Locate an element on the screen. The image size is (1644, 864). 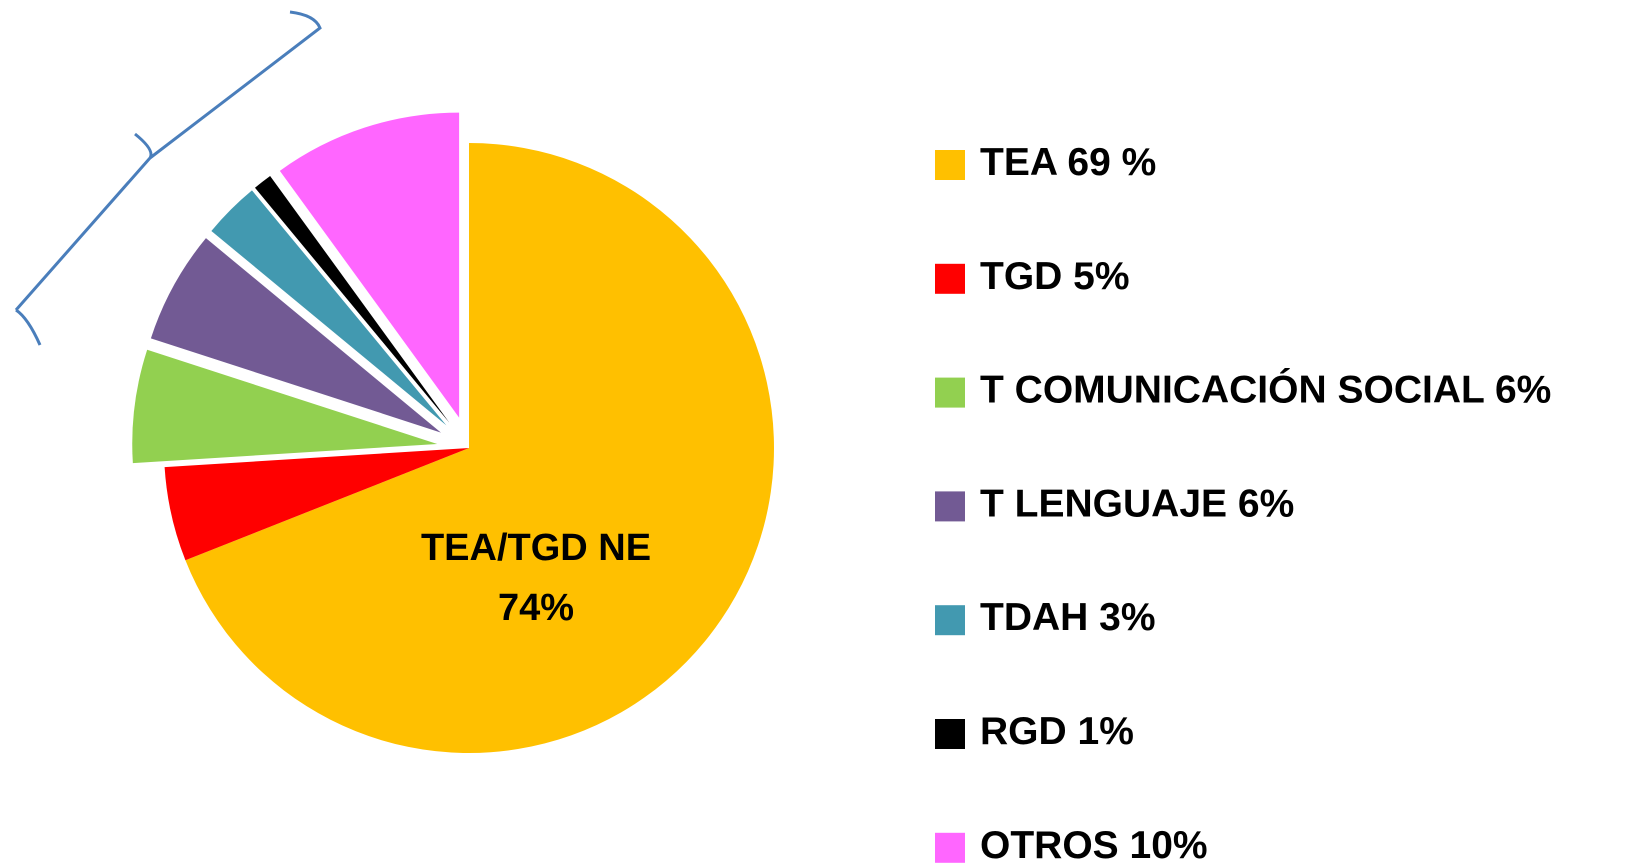
legend-label: TDAH 3% is located at coordinates (1068, 617).